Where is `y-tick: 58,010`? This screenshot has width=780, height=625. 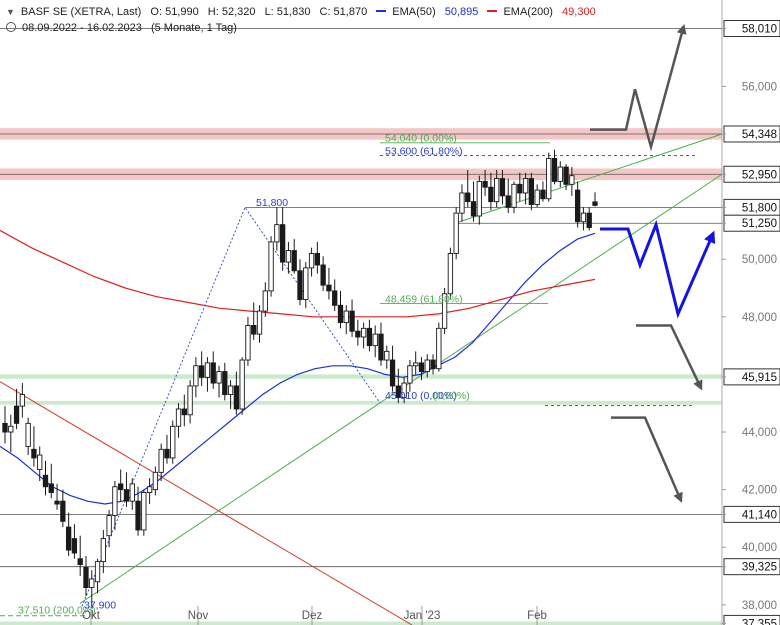
y-tick: 58,010 is located at coordinates (751, 29).